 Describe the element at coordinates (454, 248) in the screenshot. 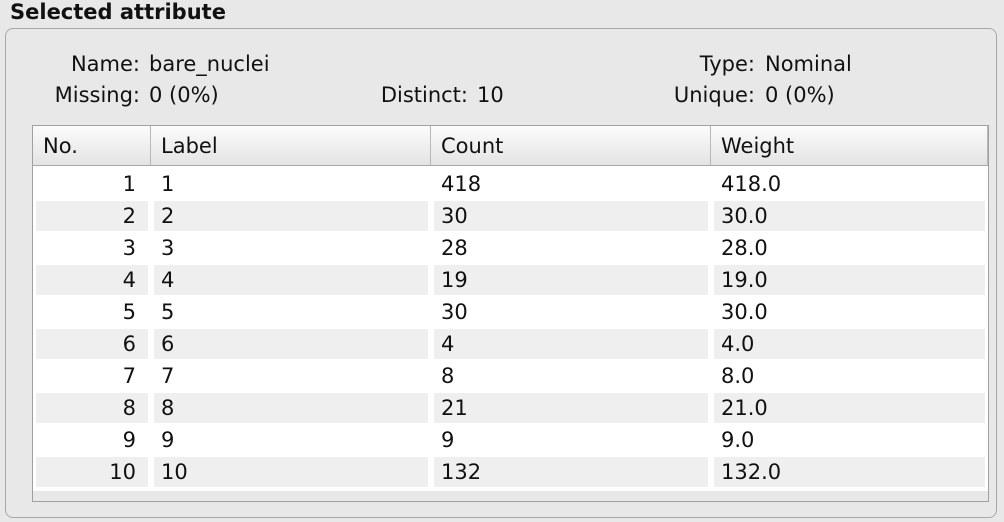

I see `table-cell: 28` at that location.